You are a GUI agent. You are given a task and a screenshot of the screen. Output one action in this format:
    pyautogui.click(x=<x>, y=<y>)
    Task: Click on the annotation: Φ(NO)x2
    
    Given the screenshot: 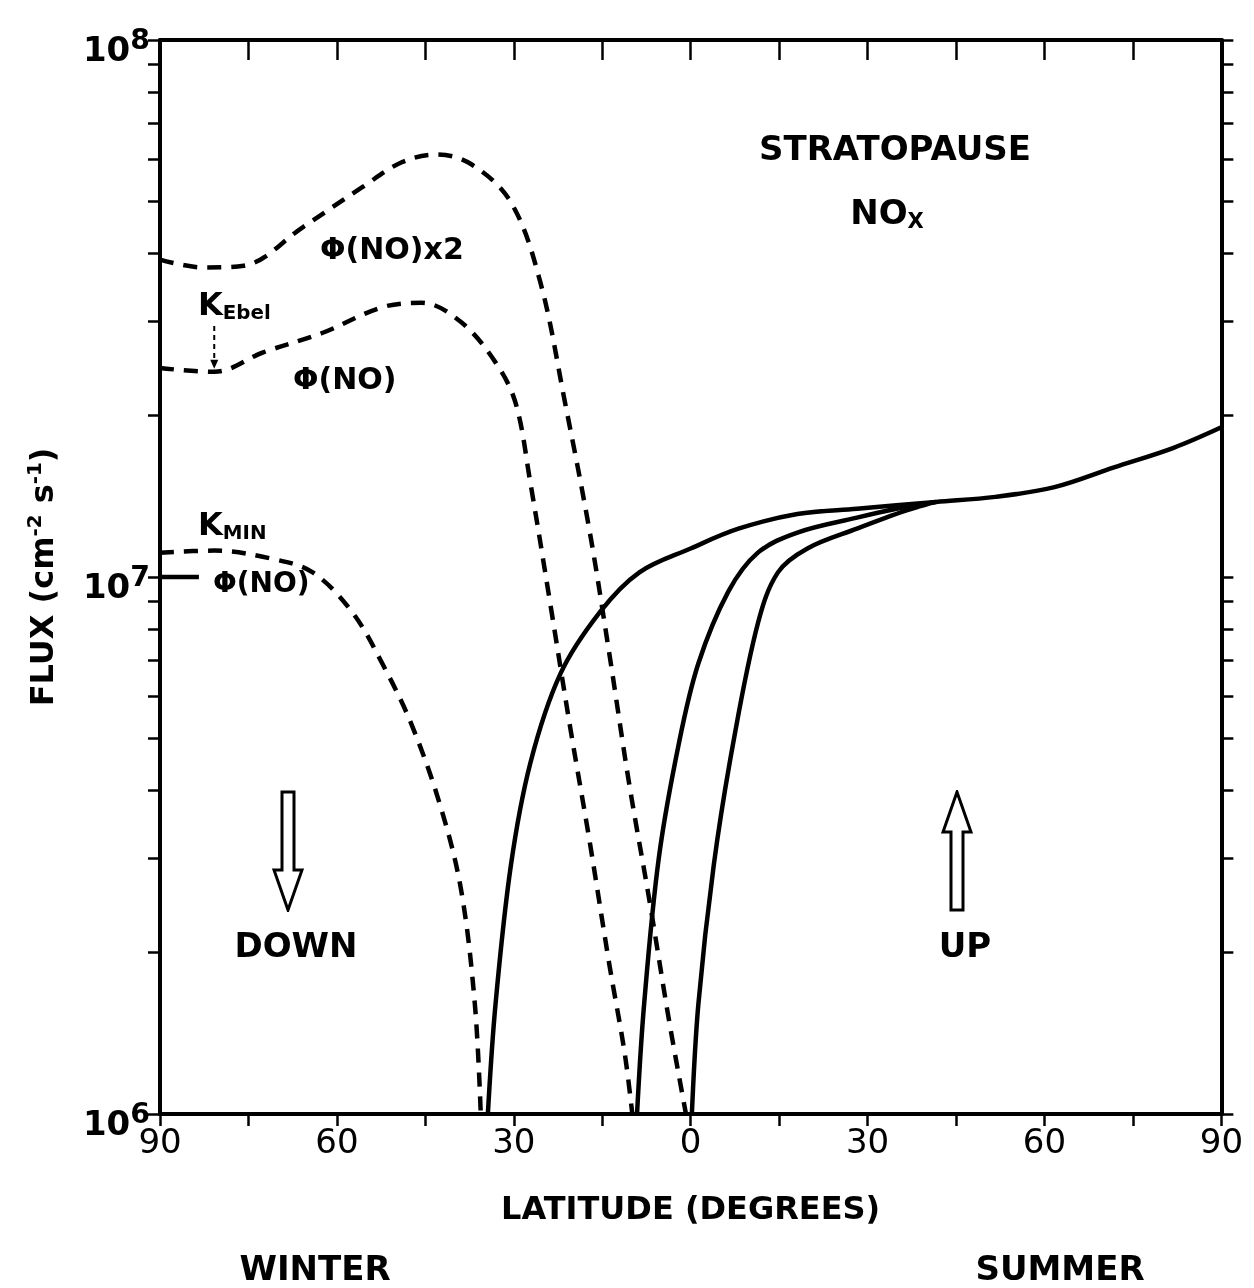 What is the action you would take?
    pyautogui.click(x=392, y=248)
    